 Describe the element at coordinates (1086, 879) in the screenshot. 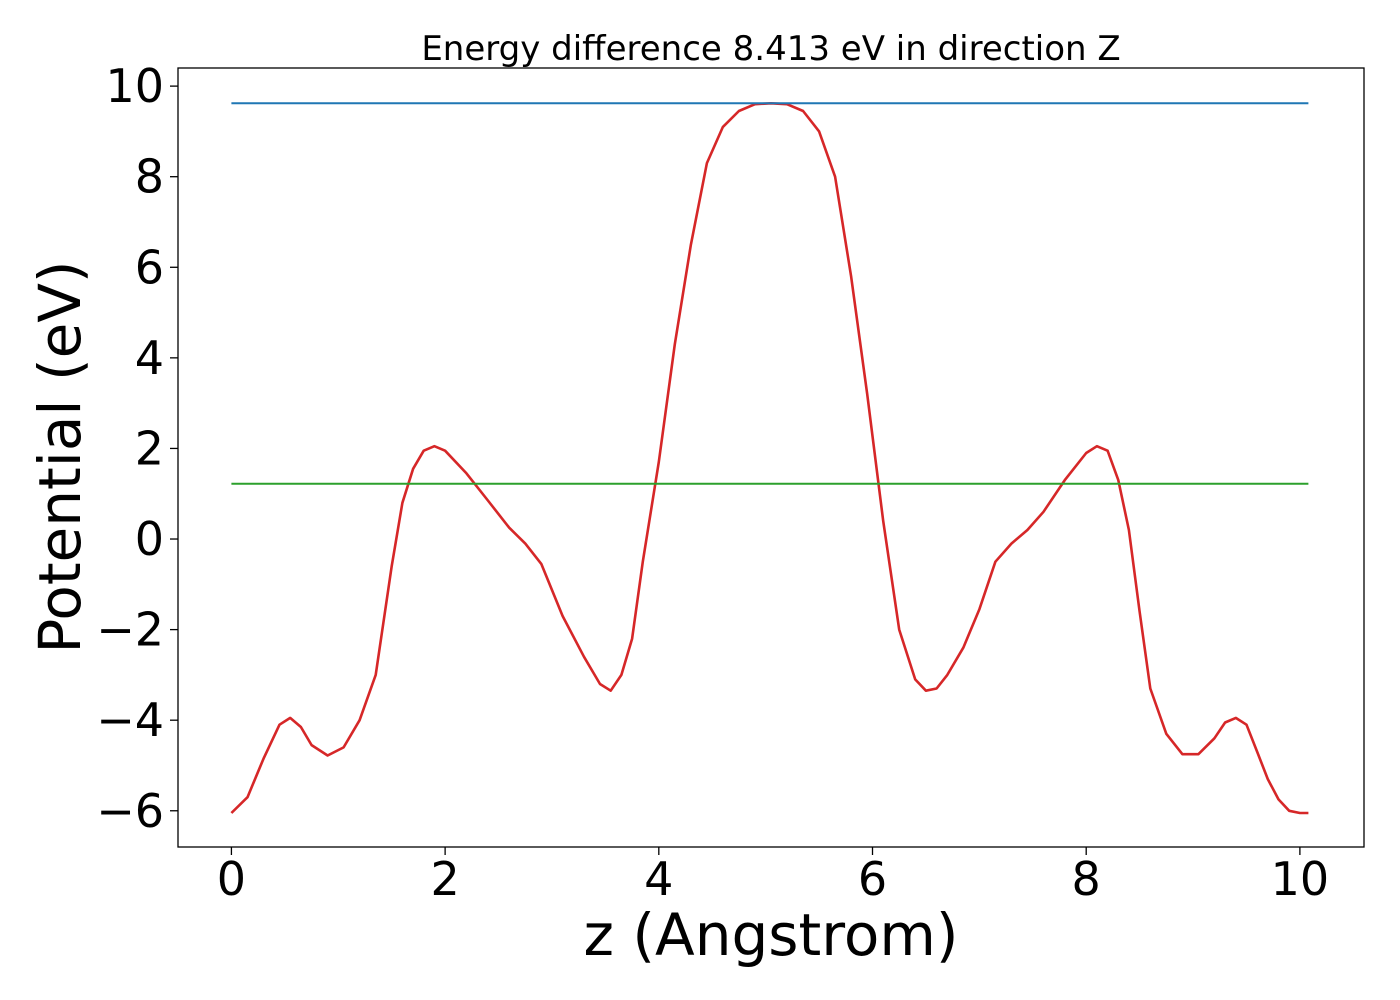

I see `x-tick-label: 8` at that location.